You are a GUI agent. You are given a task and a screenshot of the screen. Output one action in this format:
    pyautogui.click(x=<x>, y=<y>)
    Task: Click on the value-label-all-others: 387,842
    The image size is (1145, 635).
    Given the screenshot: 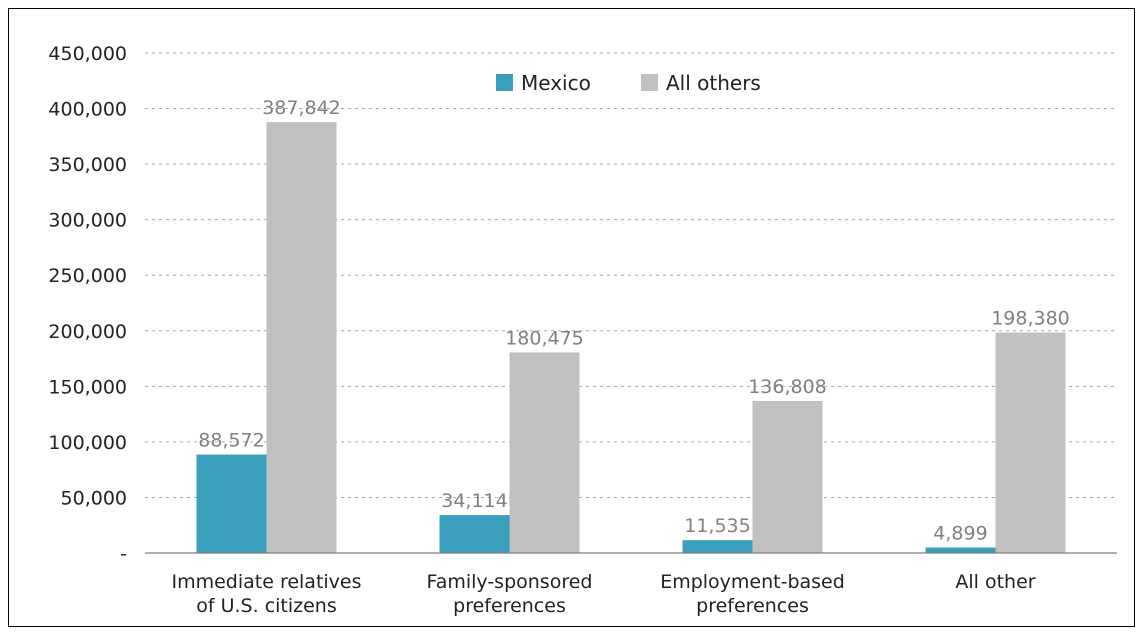 What is the action you would take?
    pyautogui.click(x=301, y=108)
    